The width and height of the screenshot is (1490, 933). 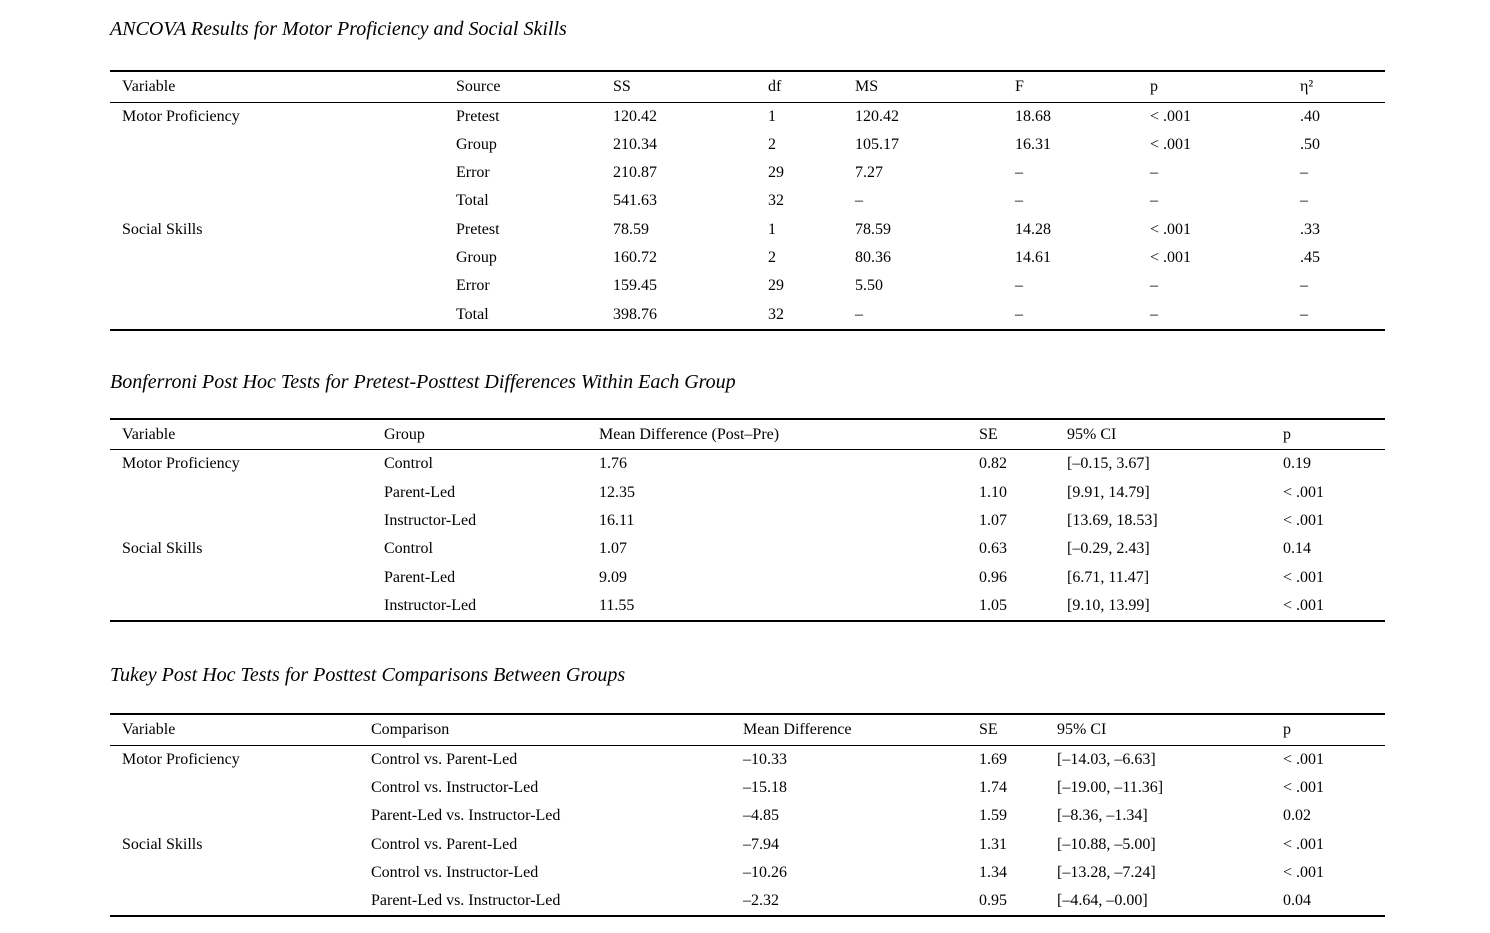 What do you see at coordinates (923, 87) in the screenshot?
I see `column-header: MS` at bounding box center [923, 87].